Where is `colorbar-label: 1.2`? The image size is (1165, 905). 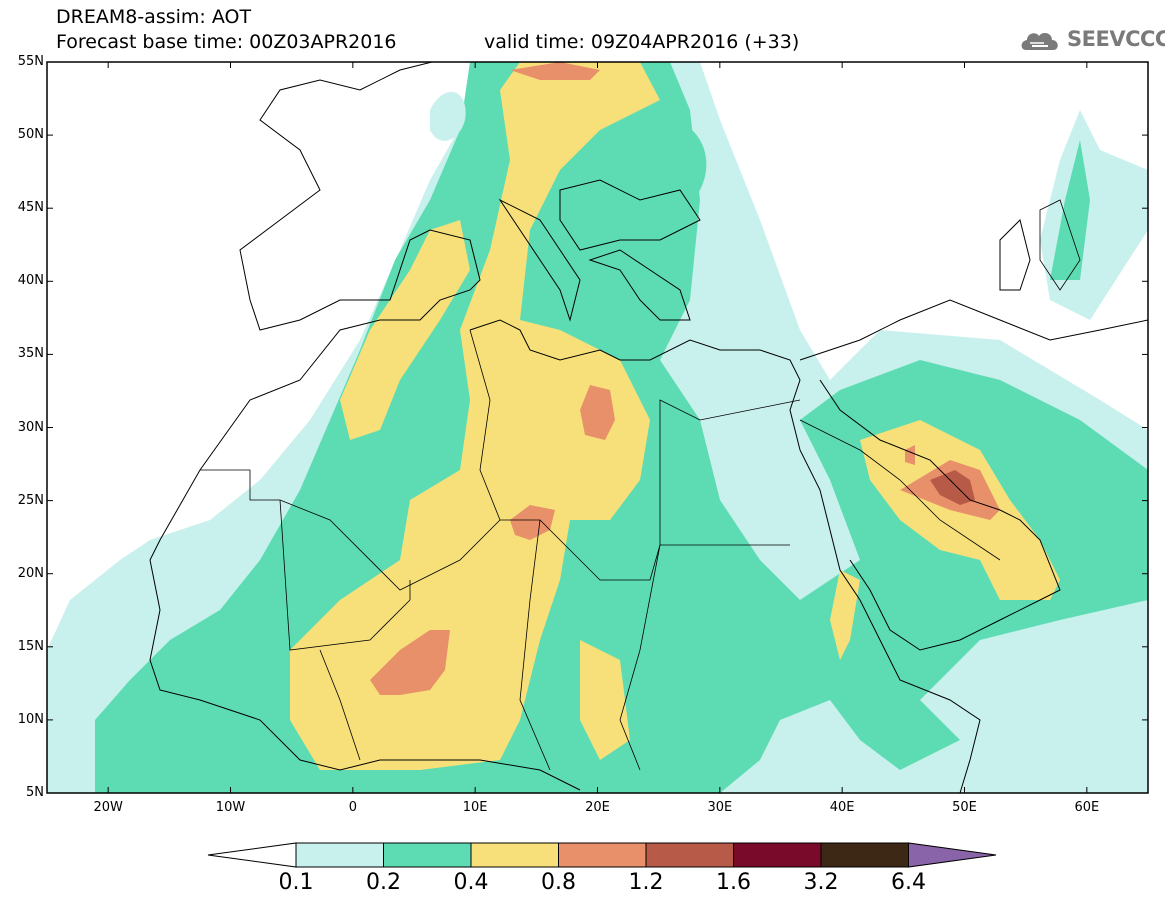
colorbar-label: 1.2 is located at coordinates (646, 882).